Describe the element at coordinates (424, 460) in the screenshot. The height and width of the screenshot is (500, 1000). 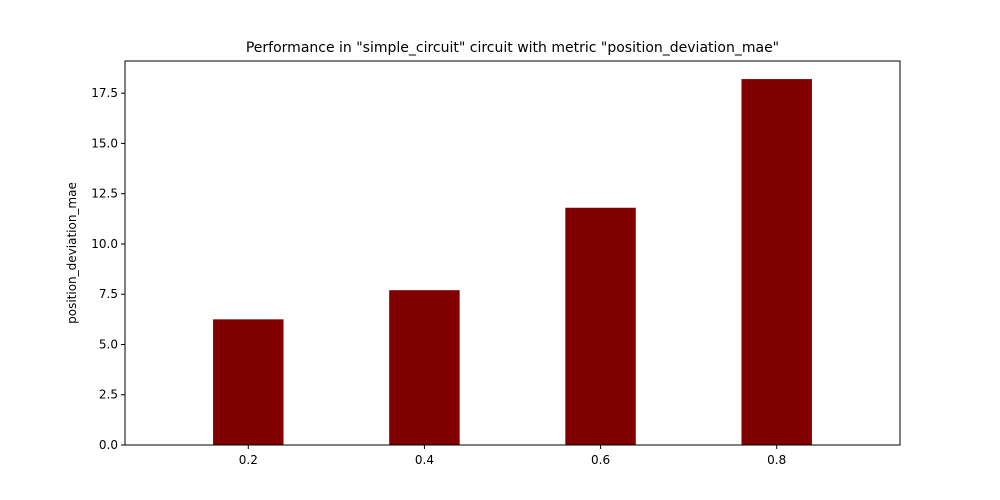
I see `x-tick-label: 0.4` at that location.